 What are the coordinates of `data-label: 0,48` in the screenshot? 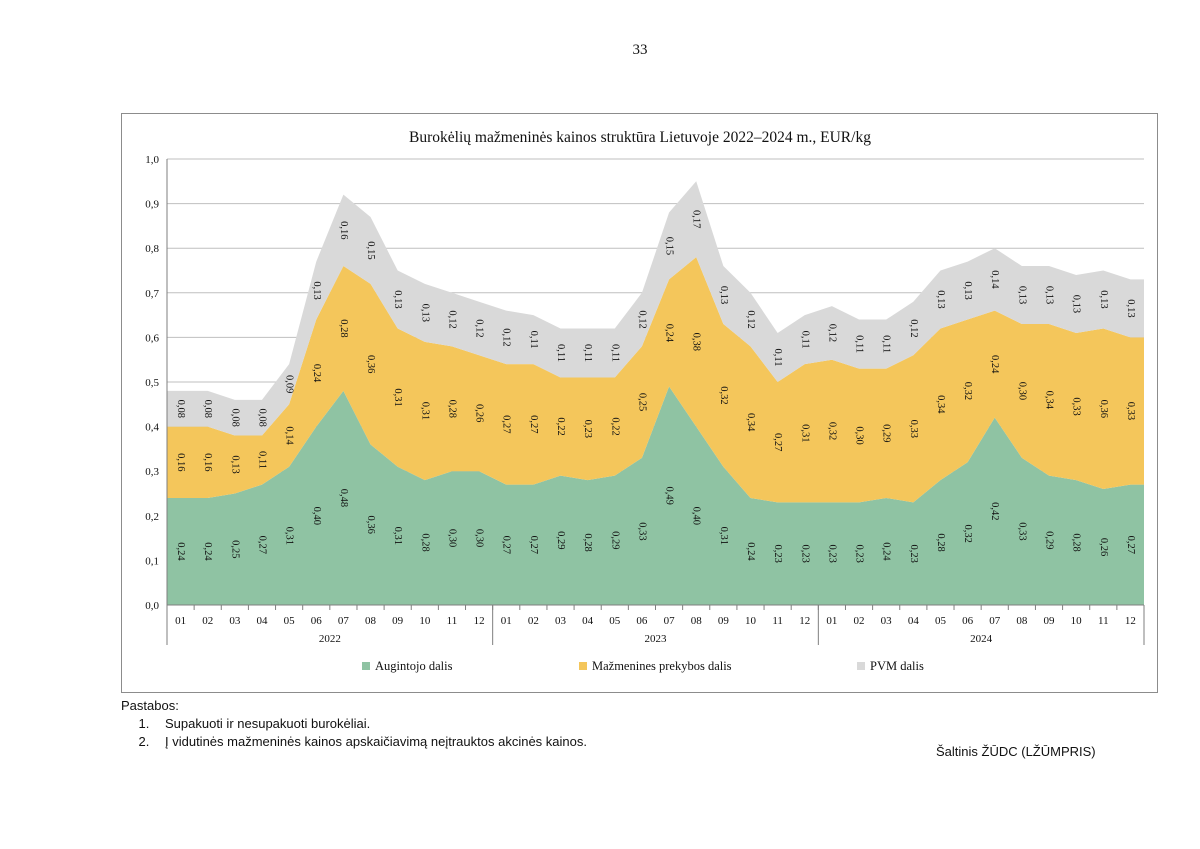 It's located at (343, 498).